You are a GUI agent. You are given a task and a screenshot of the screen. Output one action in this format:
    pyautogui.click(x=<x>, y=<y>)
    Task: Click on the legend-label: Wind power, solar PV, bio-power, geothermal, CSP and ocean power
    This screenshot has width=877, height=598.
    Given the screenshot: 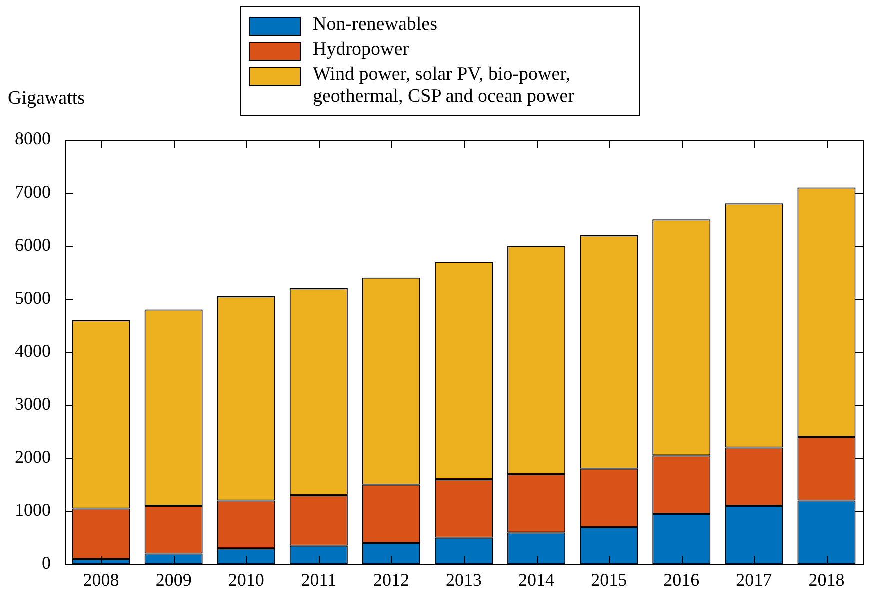 What is the action you would take?
    pyautogui.click(x=444, y=86)
    